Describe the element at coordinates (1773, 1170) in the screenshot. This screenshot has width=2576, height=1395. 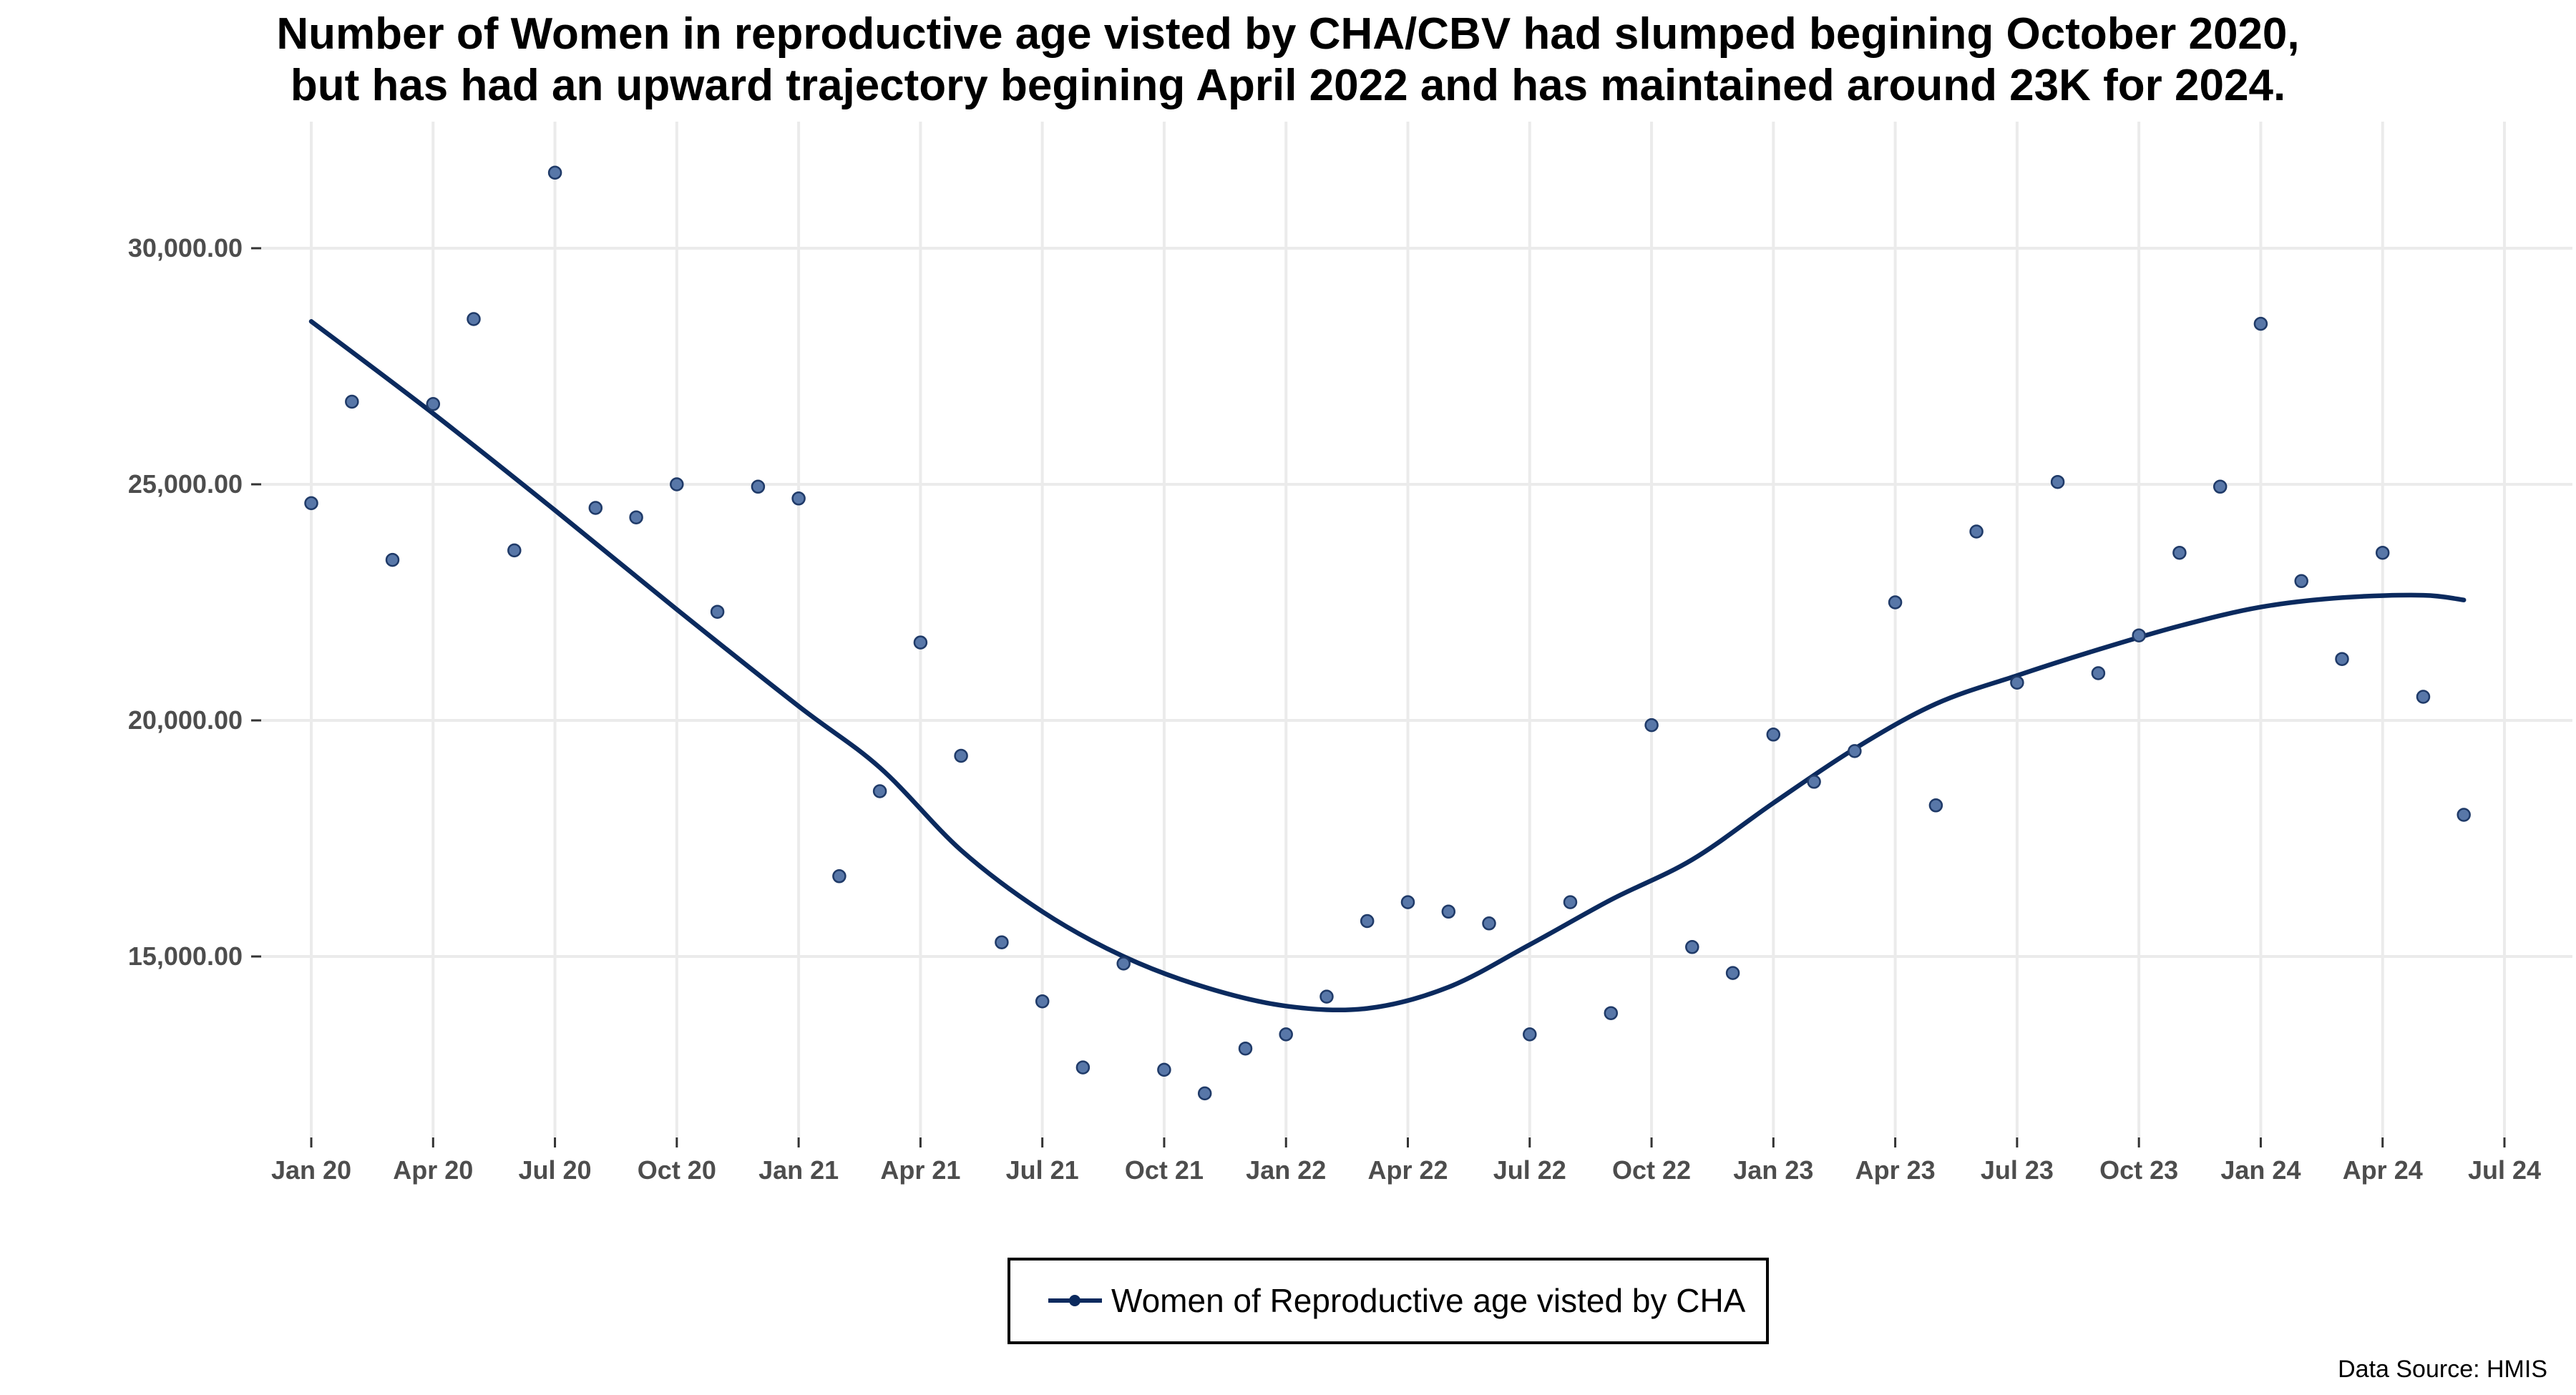
I see `x-tick-label: Jan 23` at that location.